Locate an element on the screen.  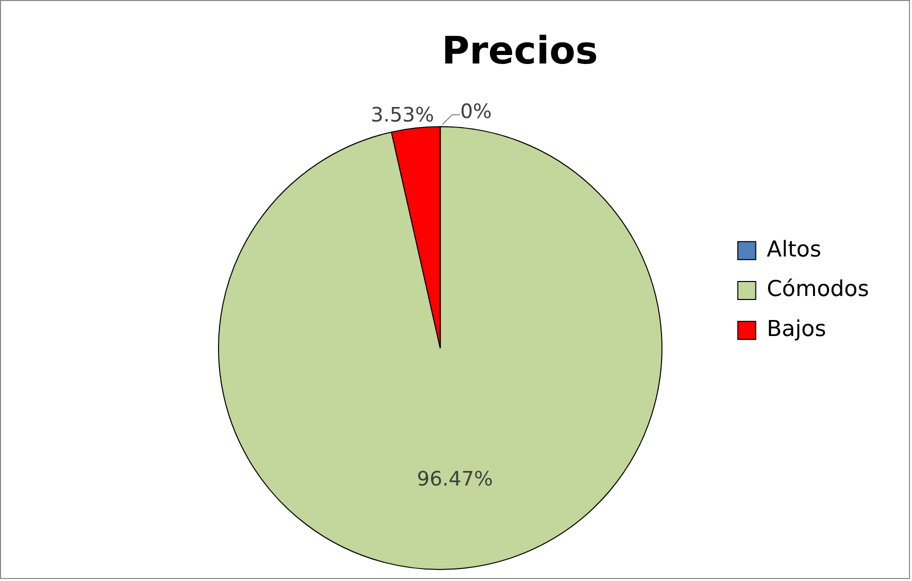
text: 0% is located at coordinates (476, 110).